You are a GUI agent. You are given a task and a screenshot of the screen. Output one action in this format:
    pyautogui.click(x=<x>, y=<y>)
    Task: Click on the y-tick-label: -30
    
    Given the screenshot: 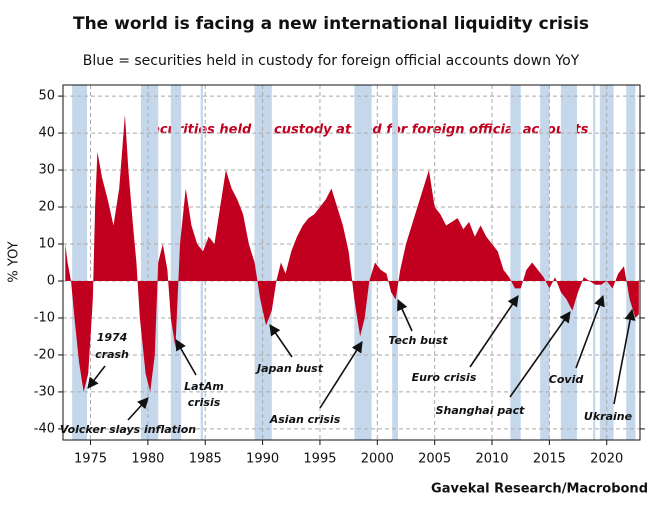 What is the action you would take?
    pyautogui.click(x=44, y=391)
    